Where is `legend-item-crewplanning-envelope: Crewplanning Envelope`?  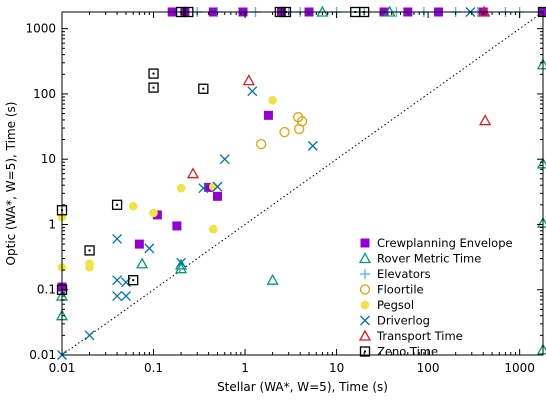 legend-item-crewplanning-envelope: Crewplanning Envelope is located at coordinates (436, 243).